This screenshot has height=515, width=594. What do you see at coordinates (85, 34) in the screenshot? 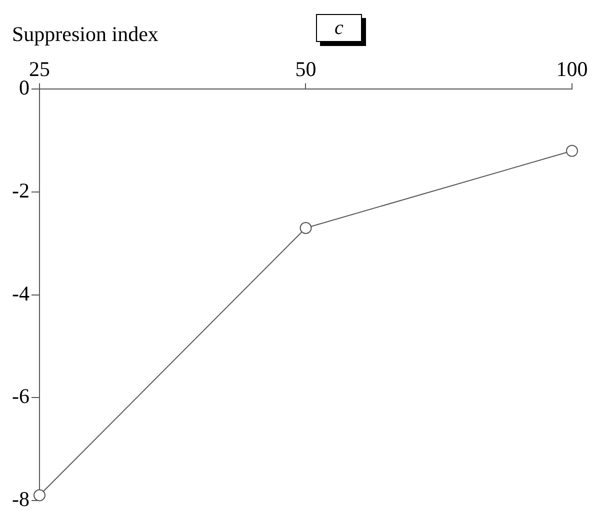
I see `y-axis-title: Suppresion index` at bounding box center [85, 34].